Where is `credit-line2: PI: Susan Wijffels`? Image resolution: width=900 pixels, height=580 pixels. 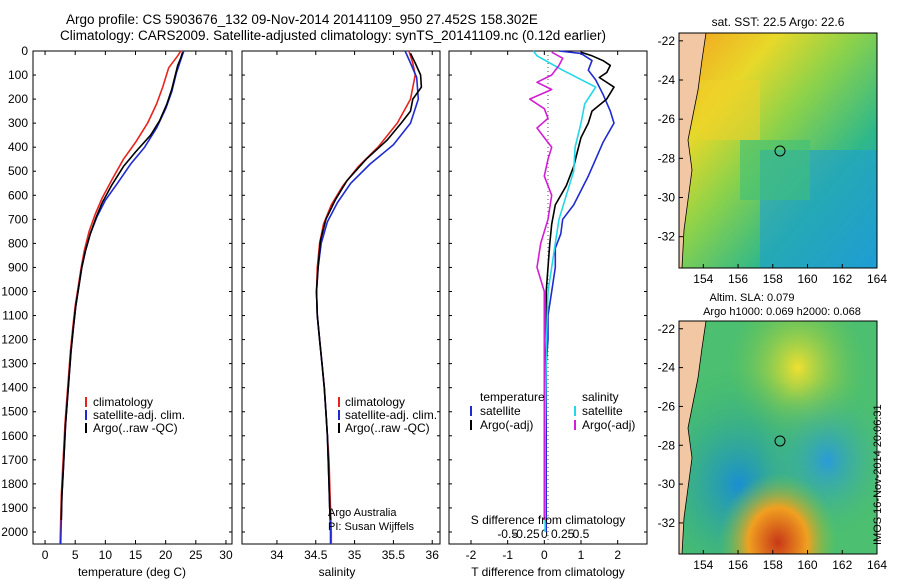
credit-line2: PI: Susan Wijffels is located at coordinates (371, 527).